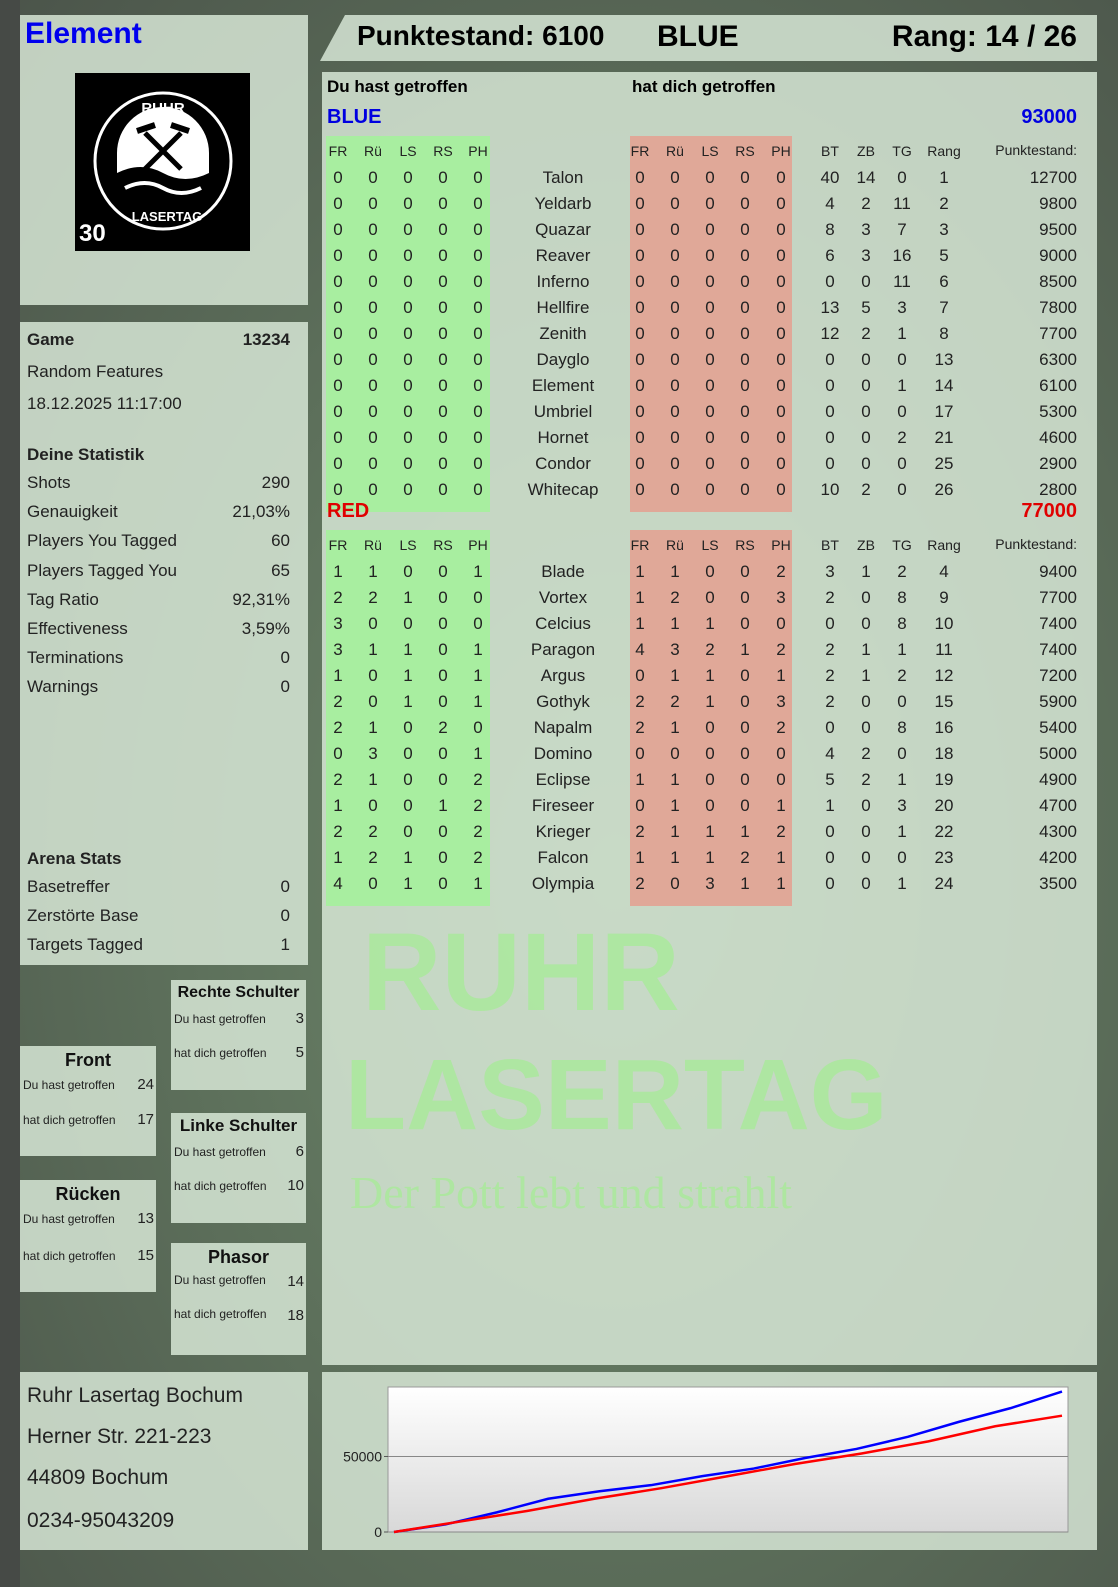  What do you see at coordinates (698, 36) in the screenshot?
I see `team-label: BLUE` at bounding box center [698, 36].